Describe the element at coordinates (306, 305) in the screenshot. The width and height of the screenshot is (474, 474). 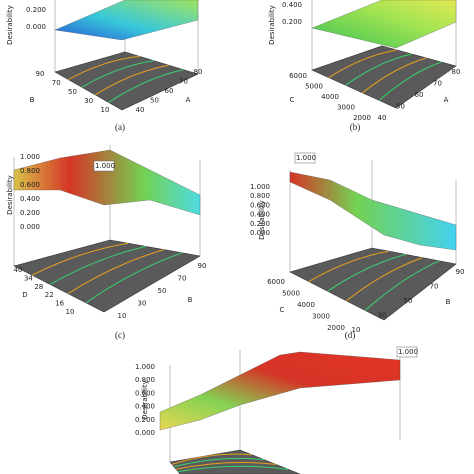
I see `axis-tick-label: 4000` at that location.